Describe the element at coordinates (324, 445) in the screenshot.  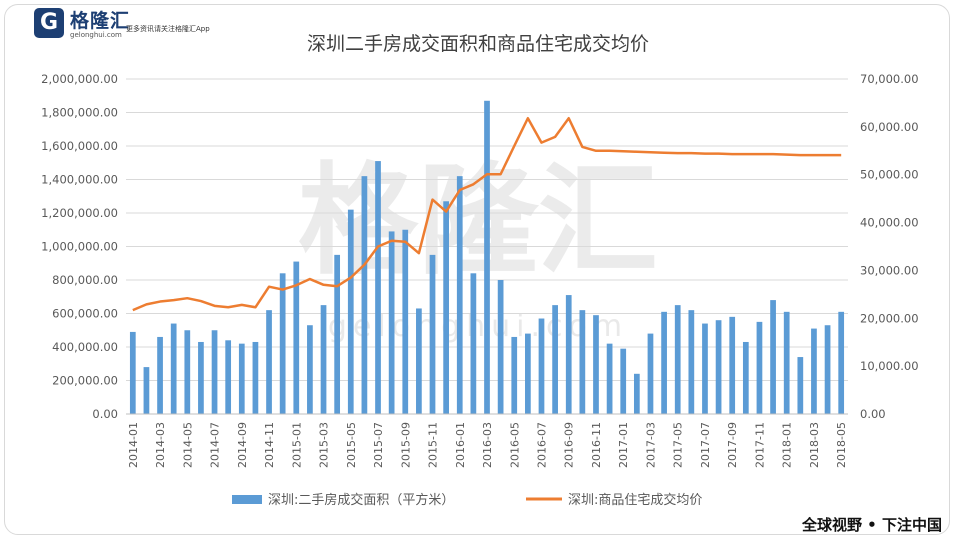
I see `x-tick-label: 2015-03` at that location.